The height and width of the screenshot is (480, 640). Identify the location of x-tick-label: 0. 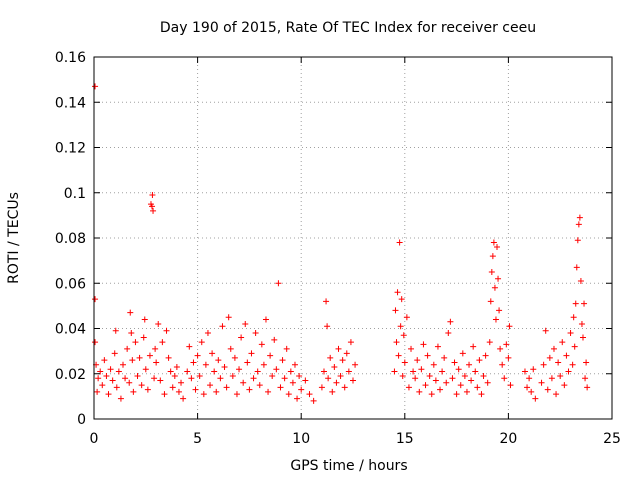
(94, 439).